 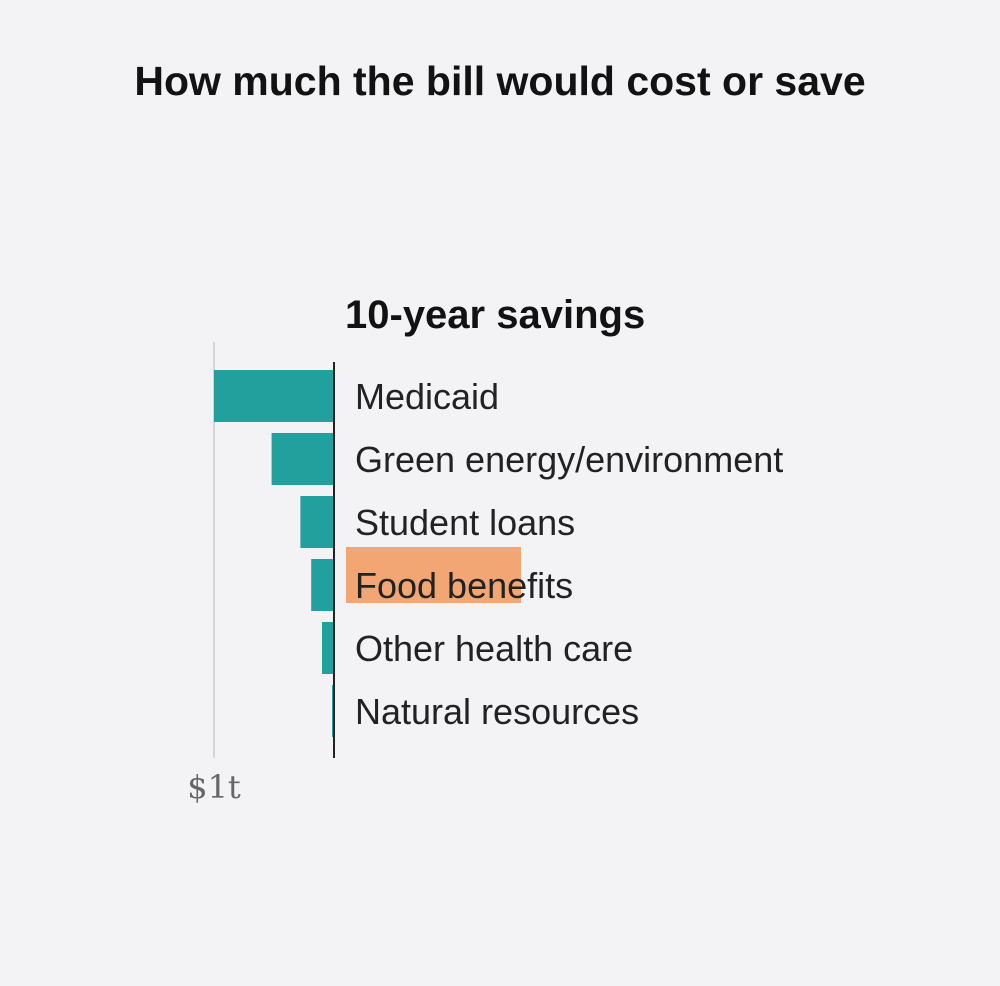 I want to click on category-label-other-health-care: Other health care, so click(x=494, y=648).